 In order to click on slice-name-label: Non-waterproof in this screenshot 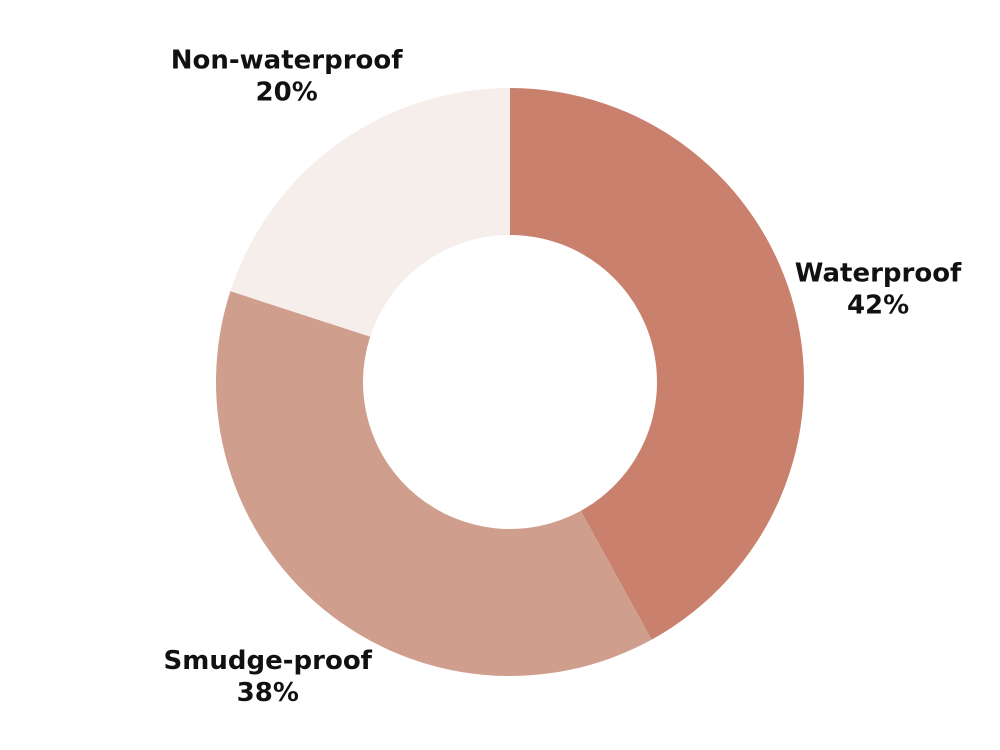, I will do `click(287, 61)`.